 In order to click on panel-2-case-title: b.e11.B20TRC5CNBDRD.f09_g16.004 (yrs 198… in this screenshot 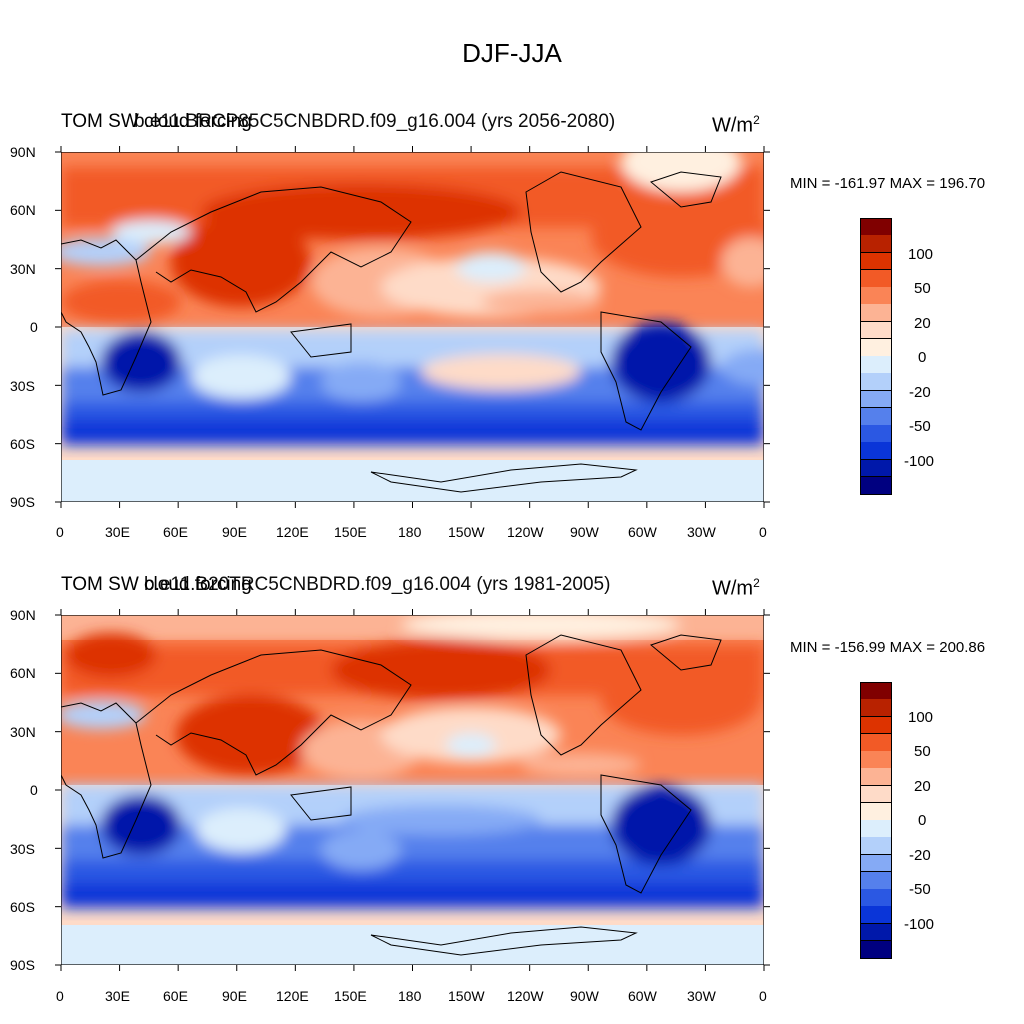, I will do `click(377, 584)`.